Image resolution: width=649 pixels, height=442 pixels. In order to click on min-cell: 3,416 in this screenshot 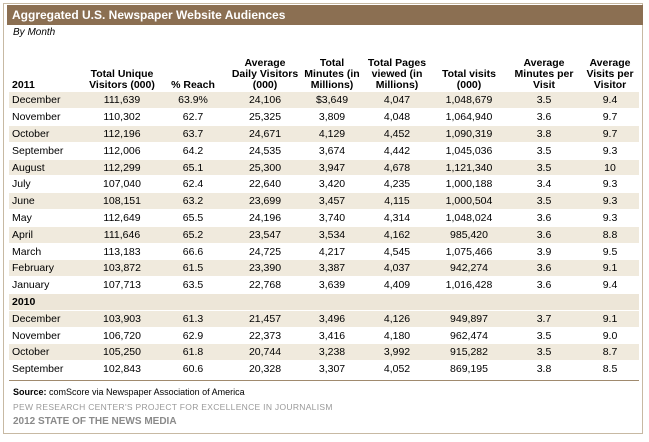, I will do `click(332, 336)`.